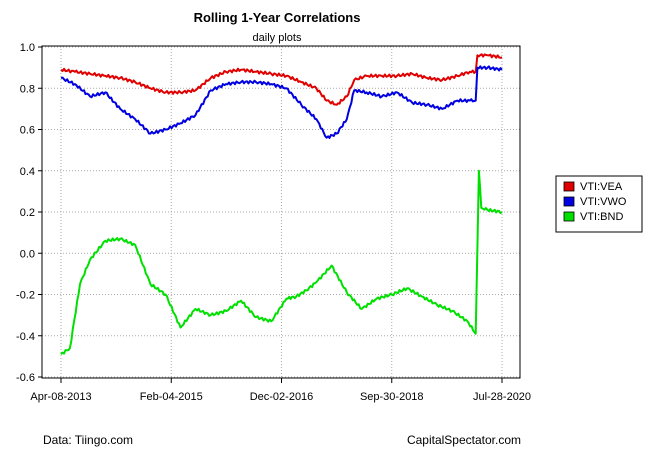  Describe the element at coordinates (464, 440) in the screenshot. I see `credit-note: CapitalSpectator.com` at that location.